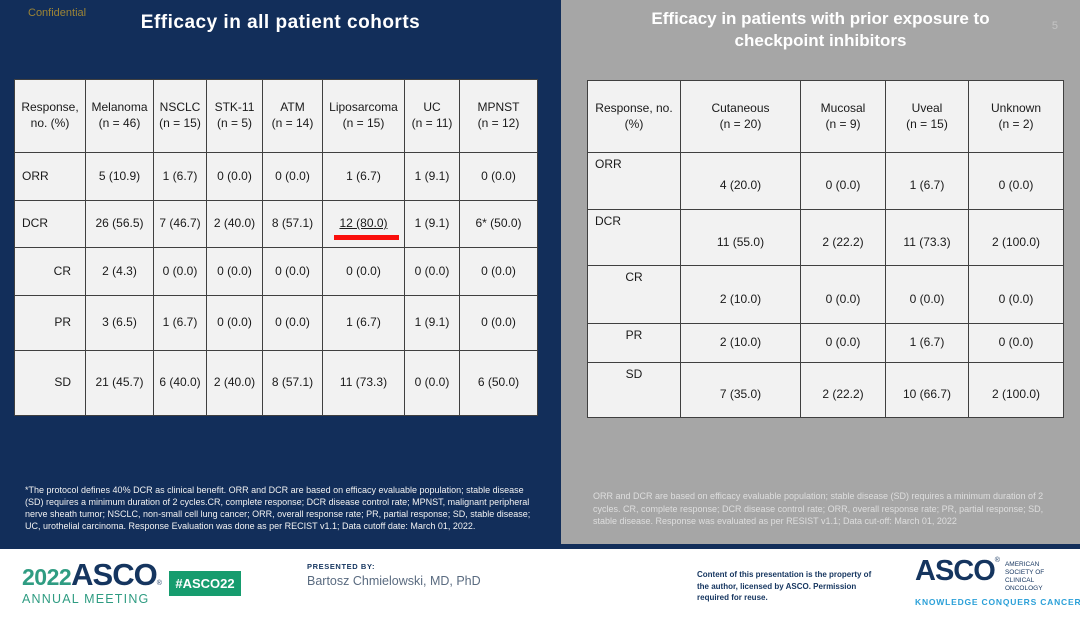 This screenshot has width=1080, height=624. Describe the element at coordinates (498, 116) in the screenshot. I see `column-header-mpnst: MPNST (n = 12)` at that location.